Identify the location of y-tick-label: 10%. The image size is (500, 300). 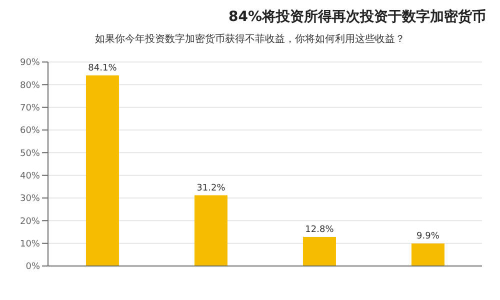
(30, 245).